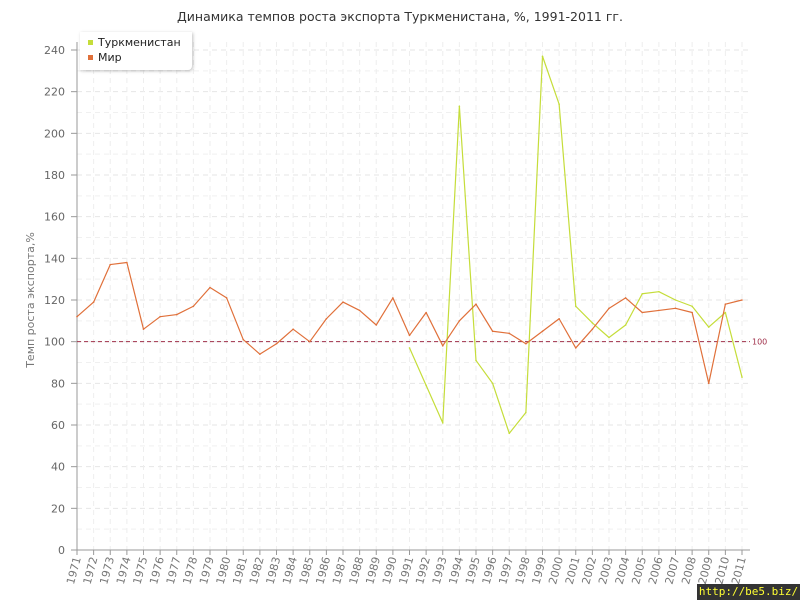 The height and width of the screenshot is (600, 800). What do you see at coordinates (58, 425) in the screenshot?
I see `y-tick-label: 60` at bounding box center [58, 425].